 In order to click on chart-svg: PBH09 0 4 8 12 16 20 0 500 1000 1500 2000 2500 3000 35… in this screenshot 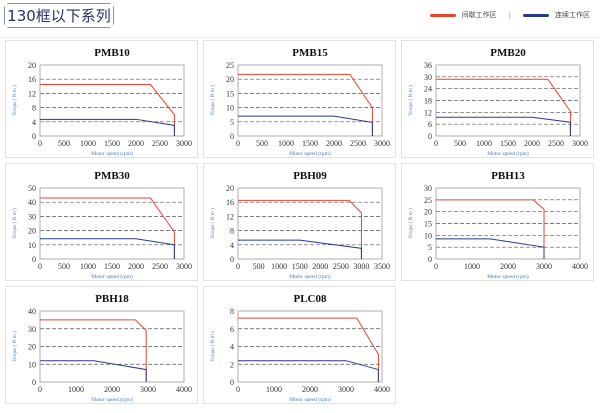, I will do `click(300, 225)`.